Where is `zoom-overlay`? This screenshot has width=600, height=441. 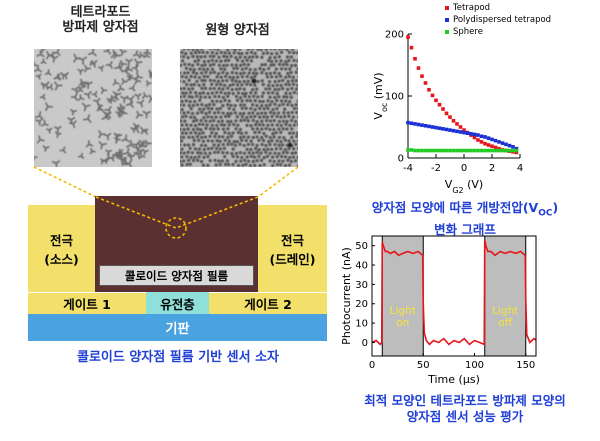
zoom-overlay is located at coordinates (177, 217).